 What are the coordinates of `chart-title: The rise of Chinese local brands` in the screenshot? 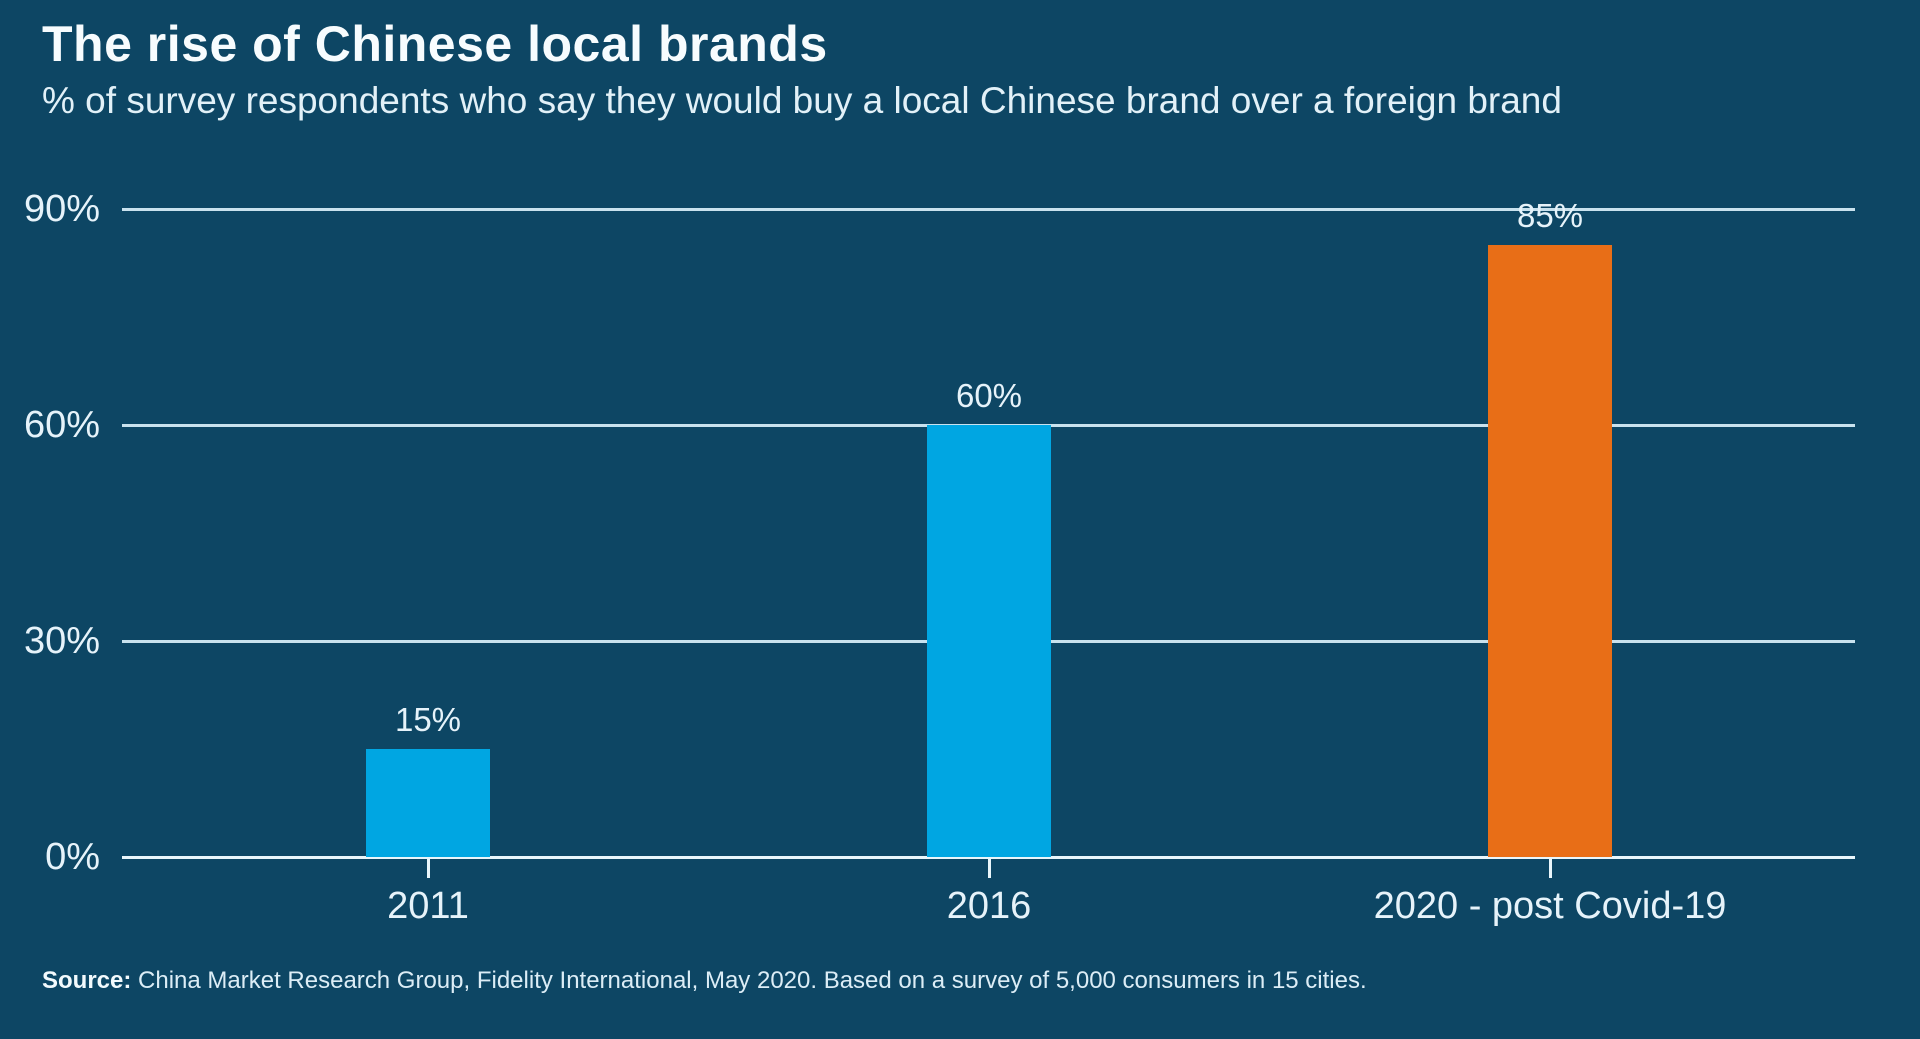 It's located at (435, 44).